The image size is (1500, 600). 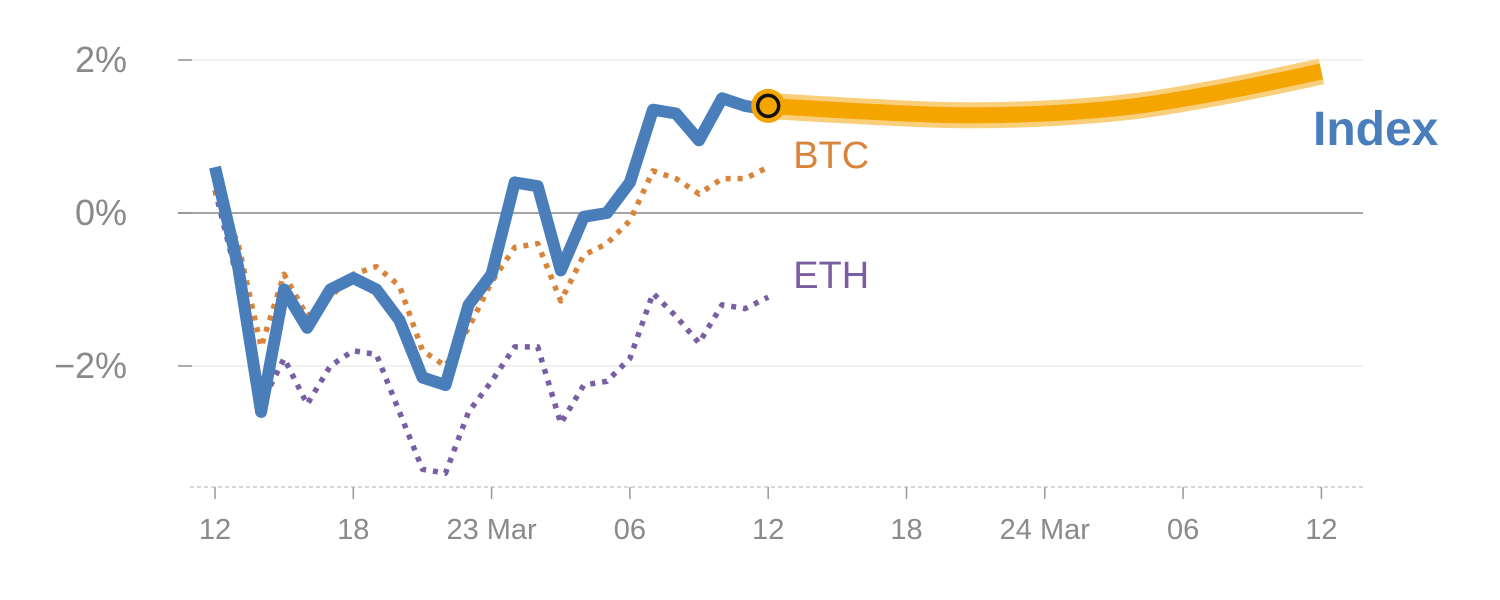 I want to click on forecast-start-marker, so click(x=768, y=106).